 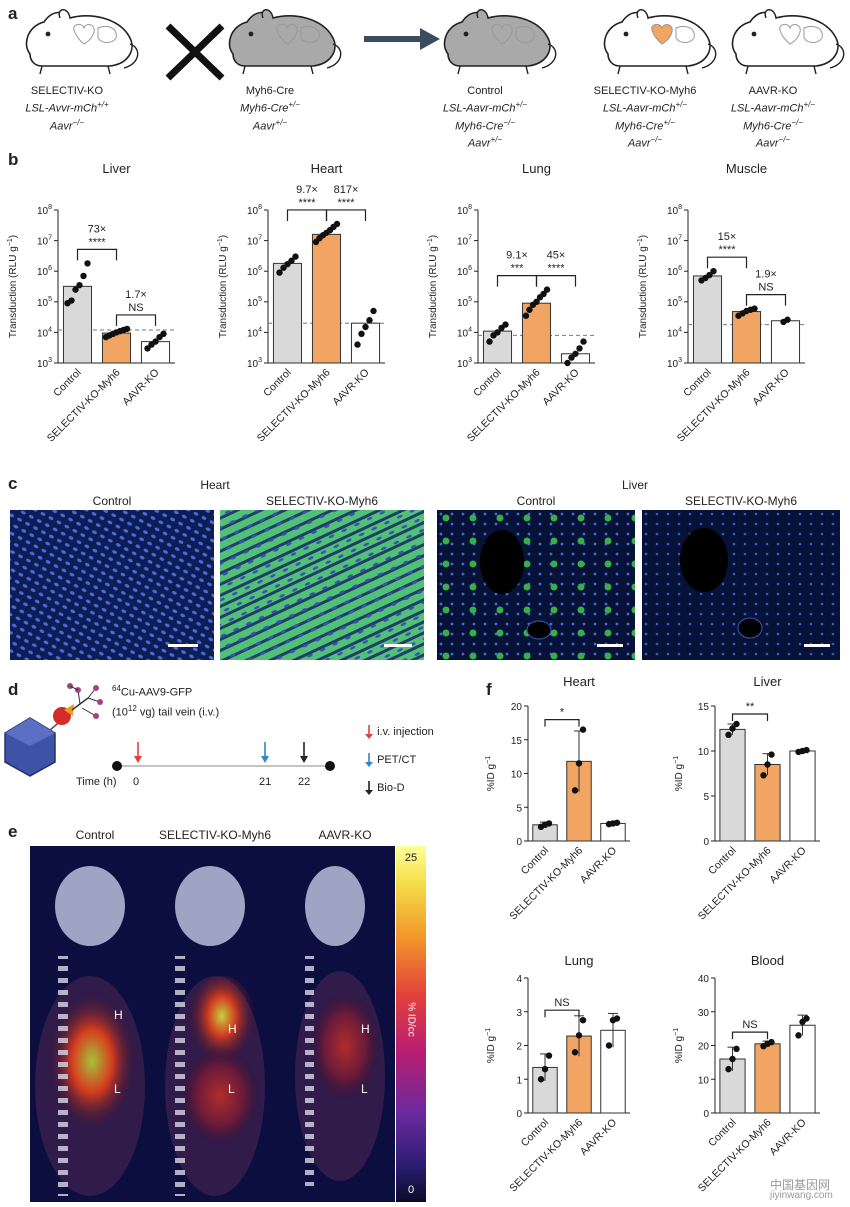 What do you see at coordinates (136, 782) in the screenshot?
I see `timeline-tick-0: 0` at bounding box center [136, 782].